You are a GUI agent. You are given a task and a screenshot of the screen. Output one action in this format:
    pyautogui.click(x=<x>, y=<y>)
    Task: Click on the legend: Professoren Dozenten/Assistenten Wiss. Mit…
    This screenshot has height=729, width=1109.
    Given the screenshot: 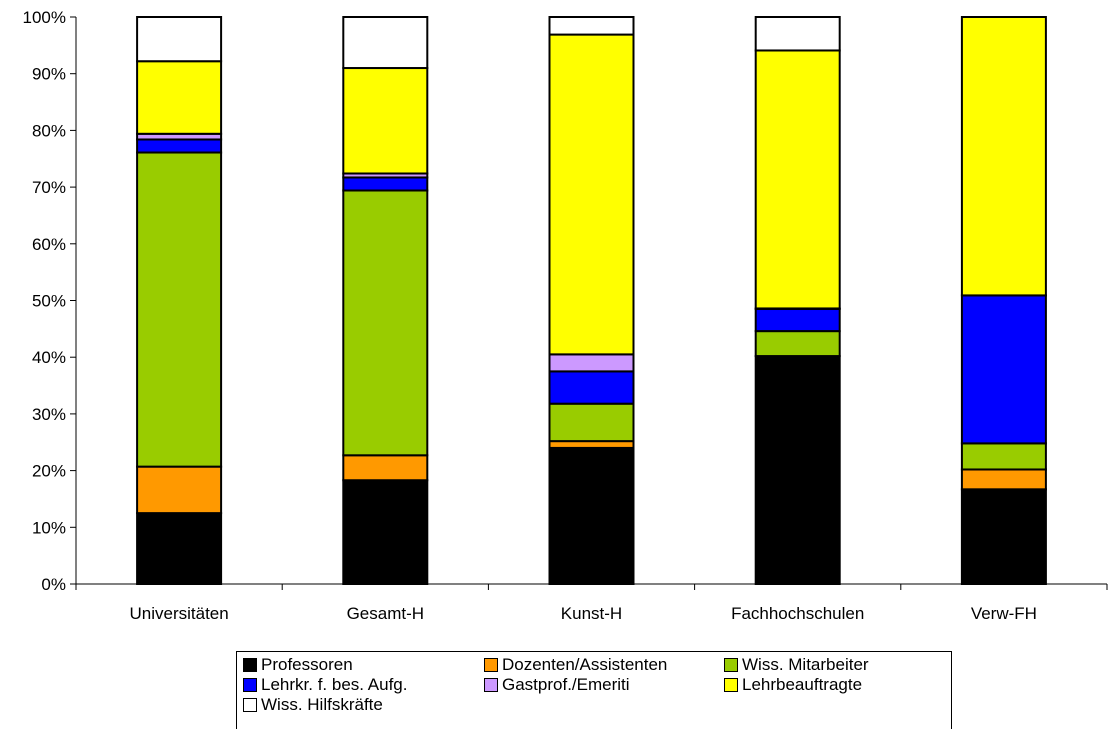 What is the action you would take?
    pyautogui.click(x=594, y=690)
    